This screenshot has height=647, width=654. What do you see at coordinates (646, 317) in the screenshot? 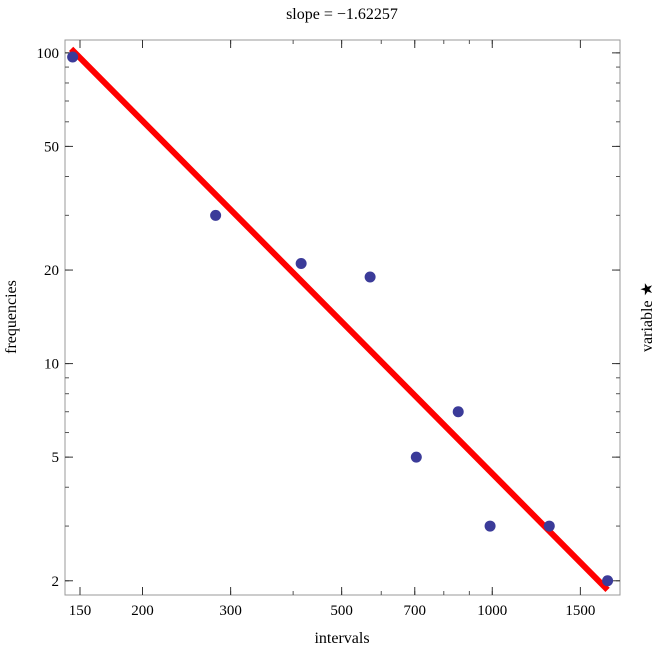
I see `side-label: variable ★` at bounding box center [646, 317].